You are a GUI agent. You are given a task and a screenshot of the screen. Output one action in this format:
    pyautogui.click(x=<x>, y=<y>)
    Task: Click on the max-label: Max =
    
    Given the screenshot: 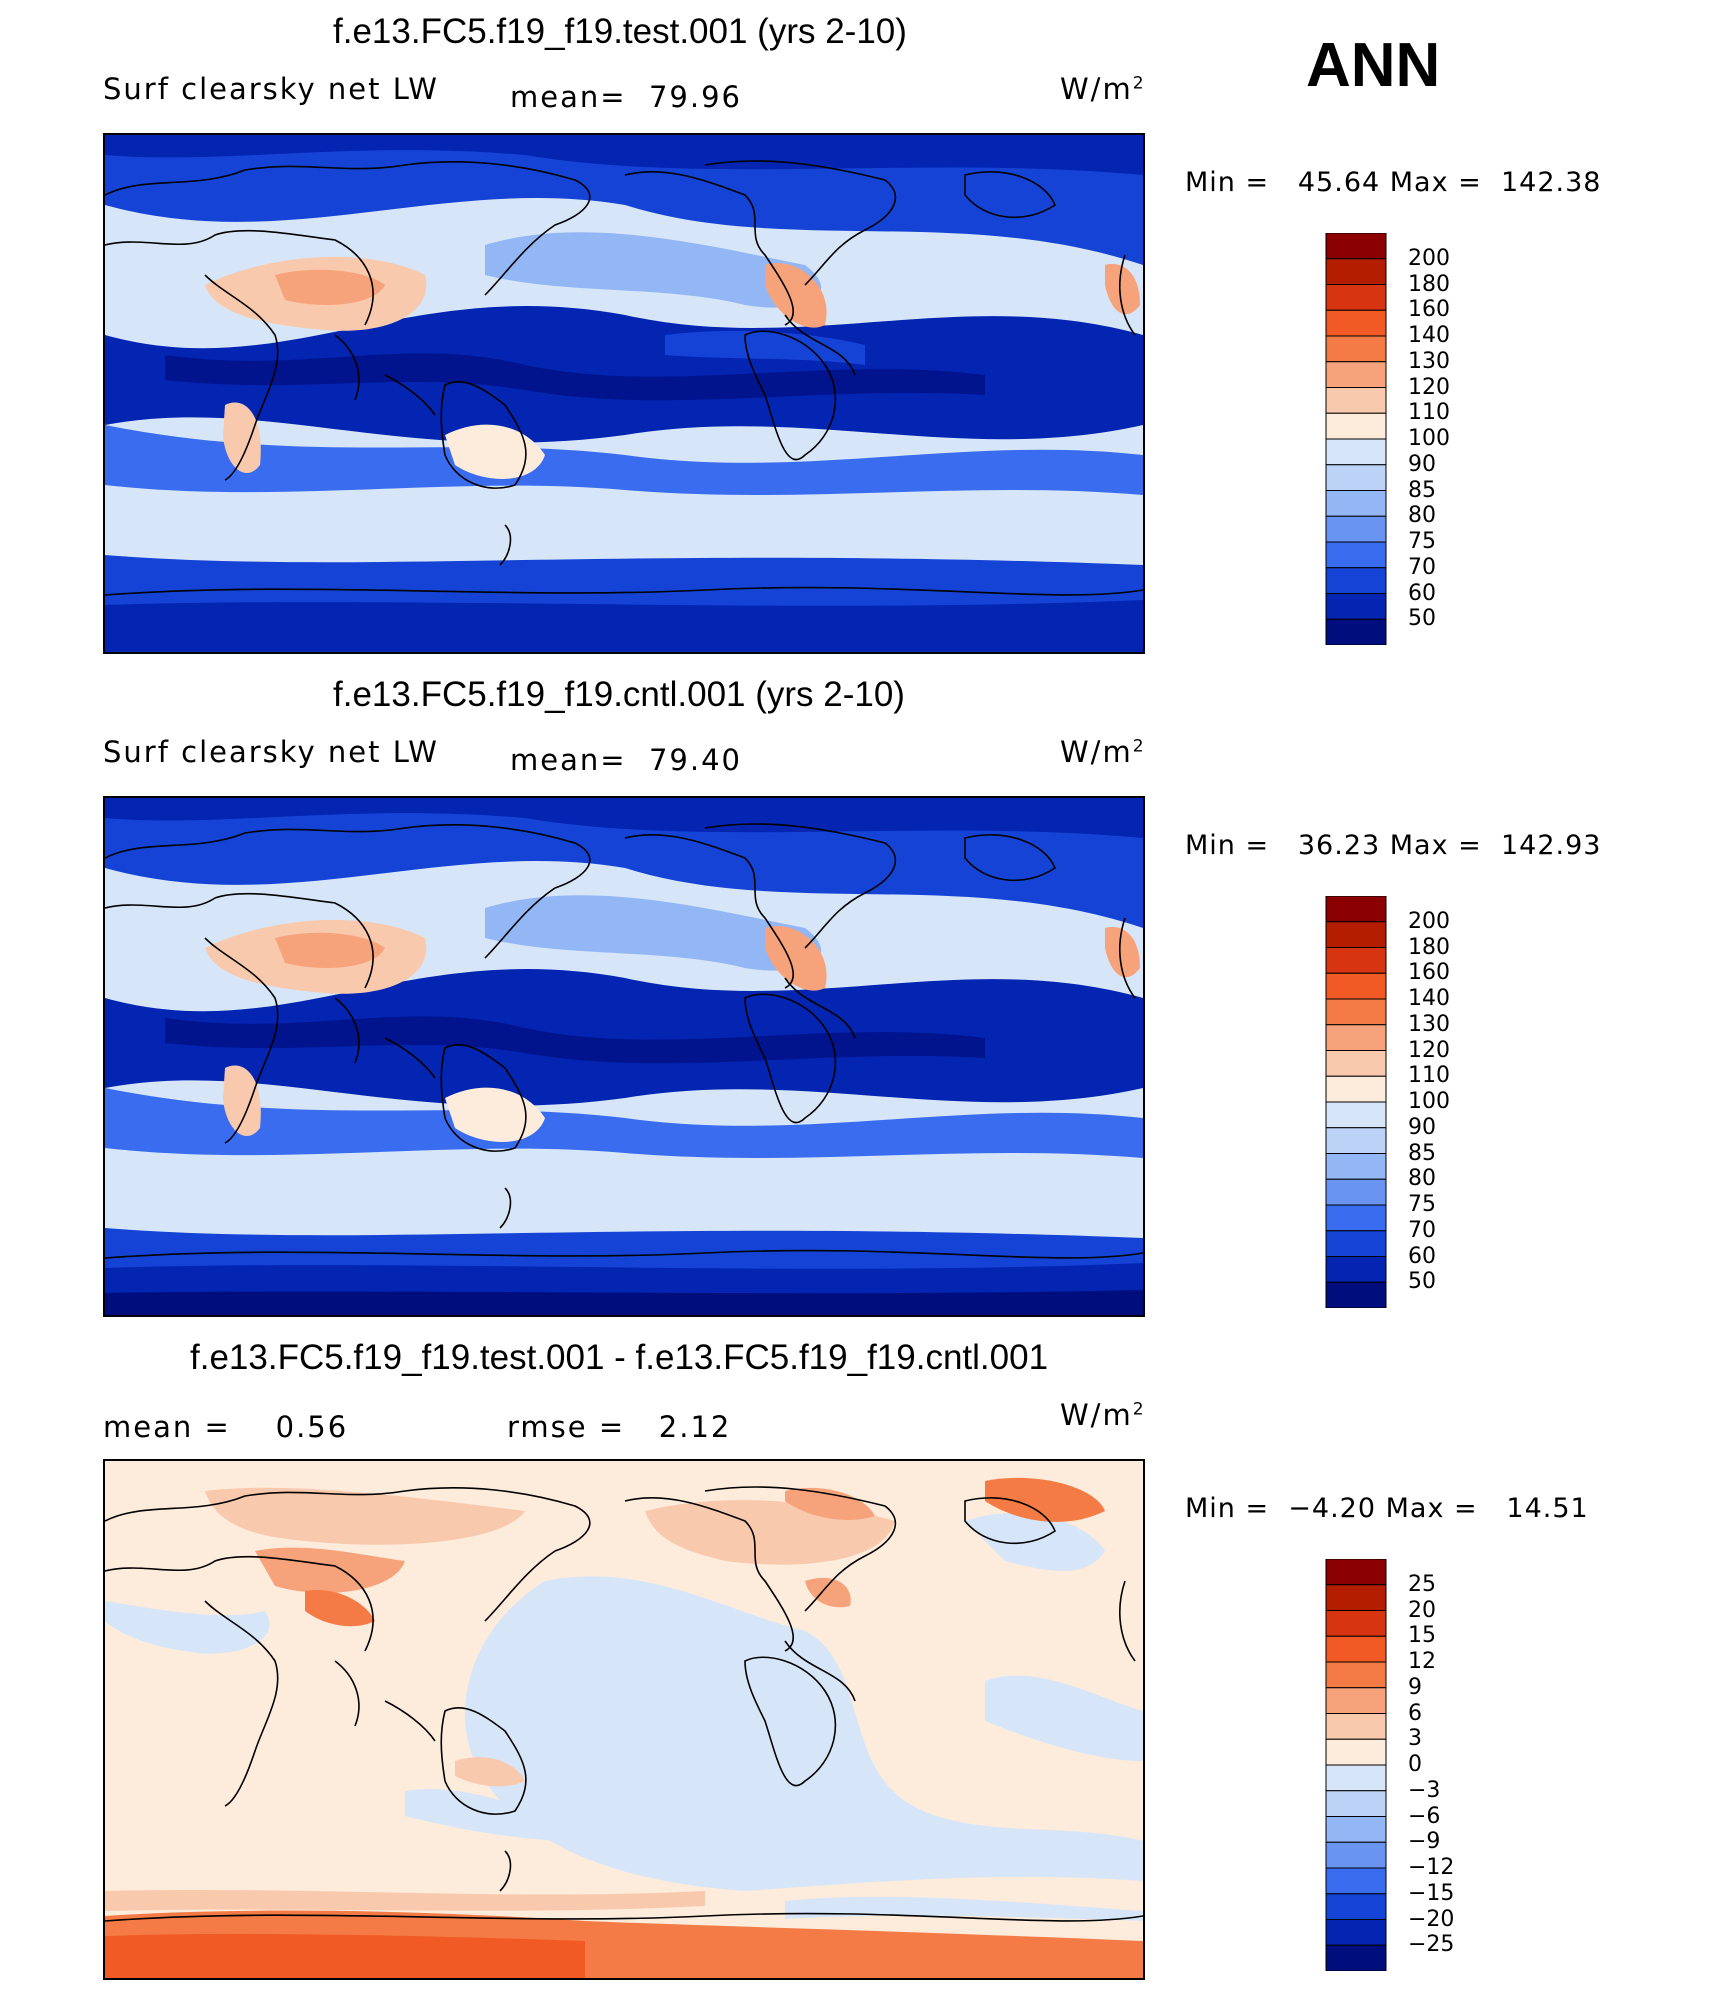 What is the action you would take?
    pyautogui.click(x=1431, y=1508)
    